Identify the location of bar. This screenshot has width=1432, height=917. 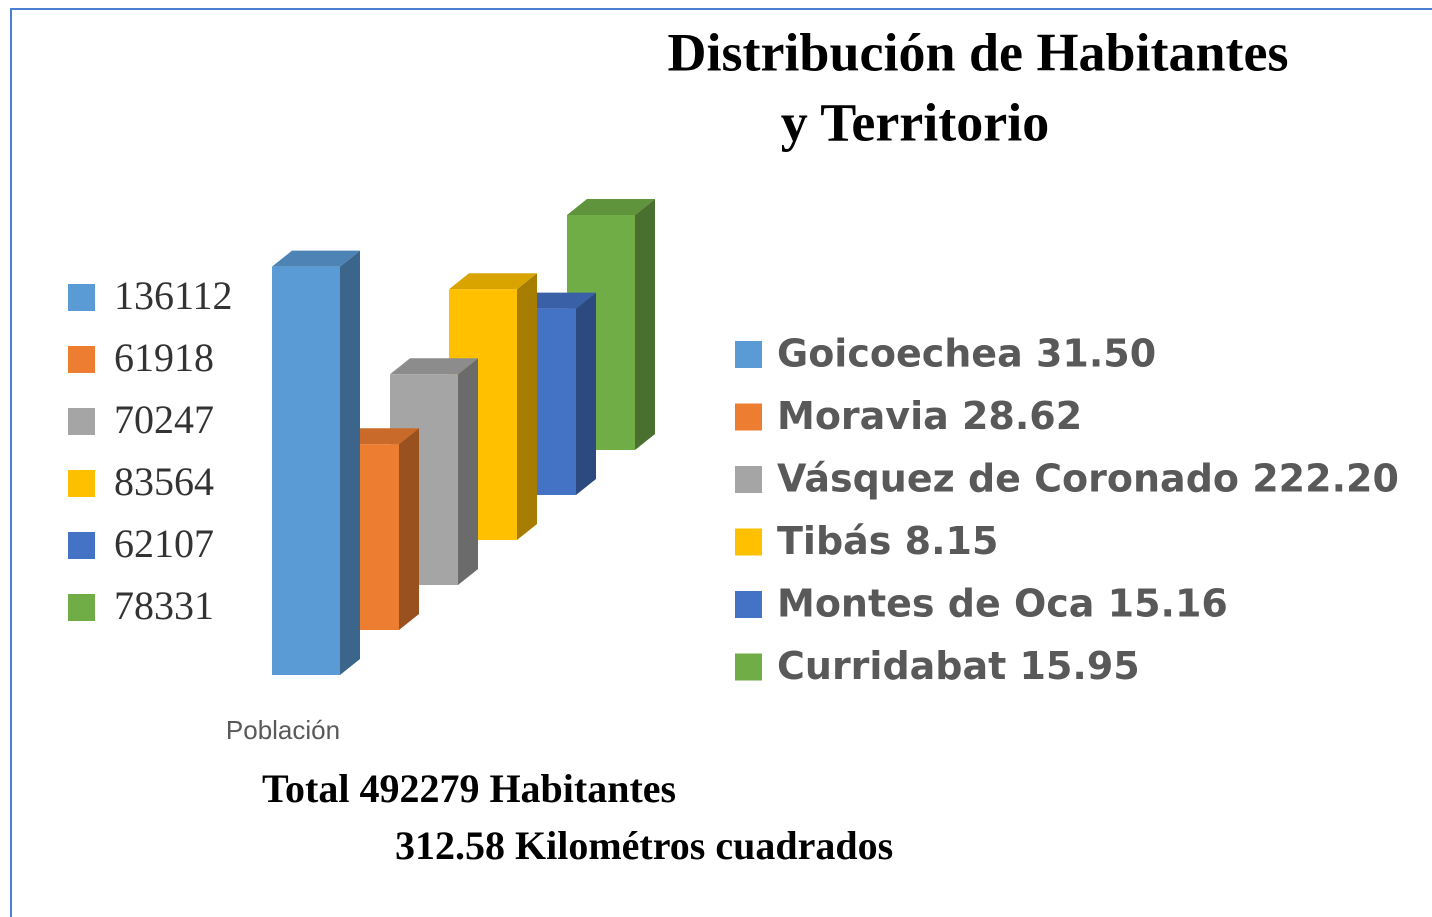
(316, 462).